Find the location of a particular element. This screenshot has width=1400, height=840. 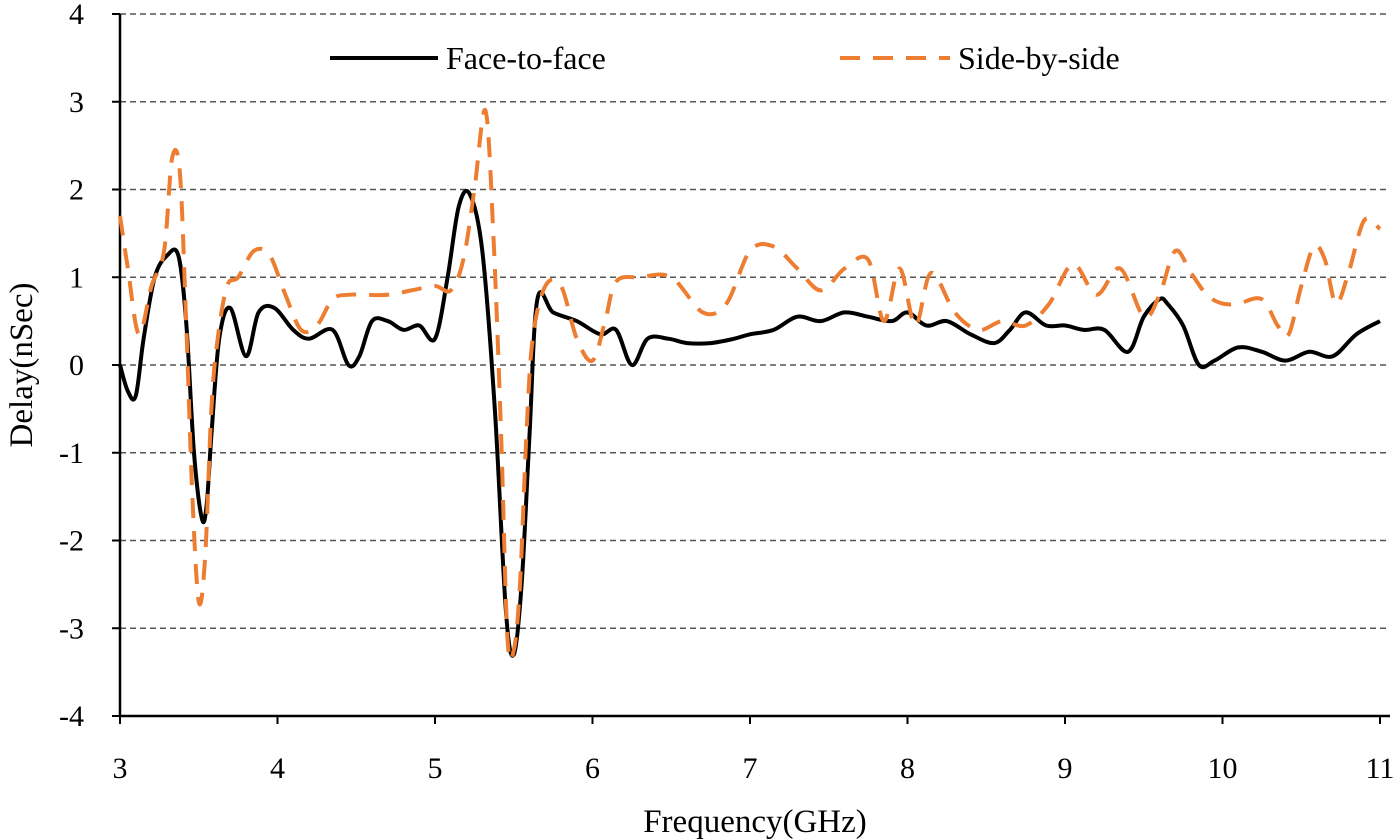

x-tick-label: 6 is located at coordinates (592, 768).